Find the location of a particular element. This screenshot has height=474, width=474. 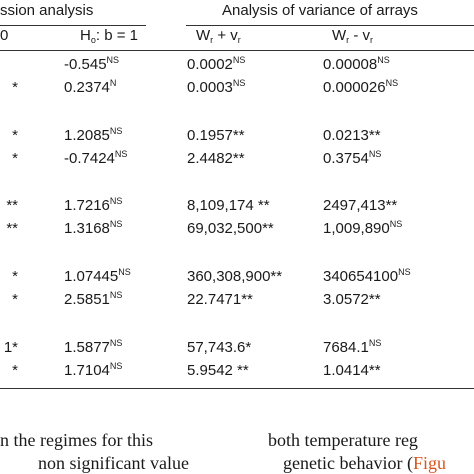

cell-value: 22.7471** is located at coordinates (220, 300).